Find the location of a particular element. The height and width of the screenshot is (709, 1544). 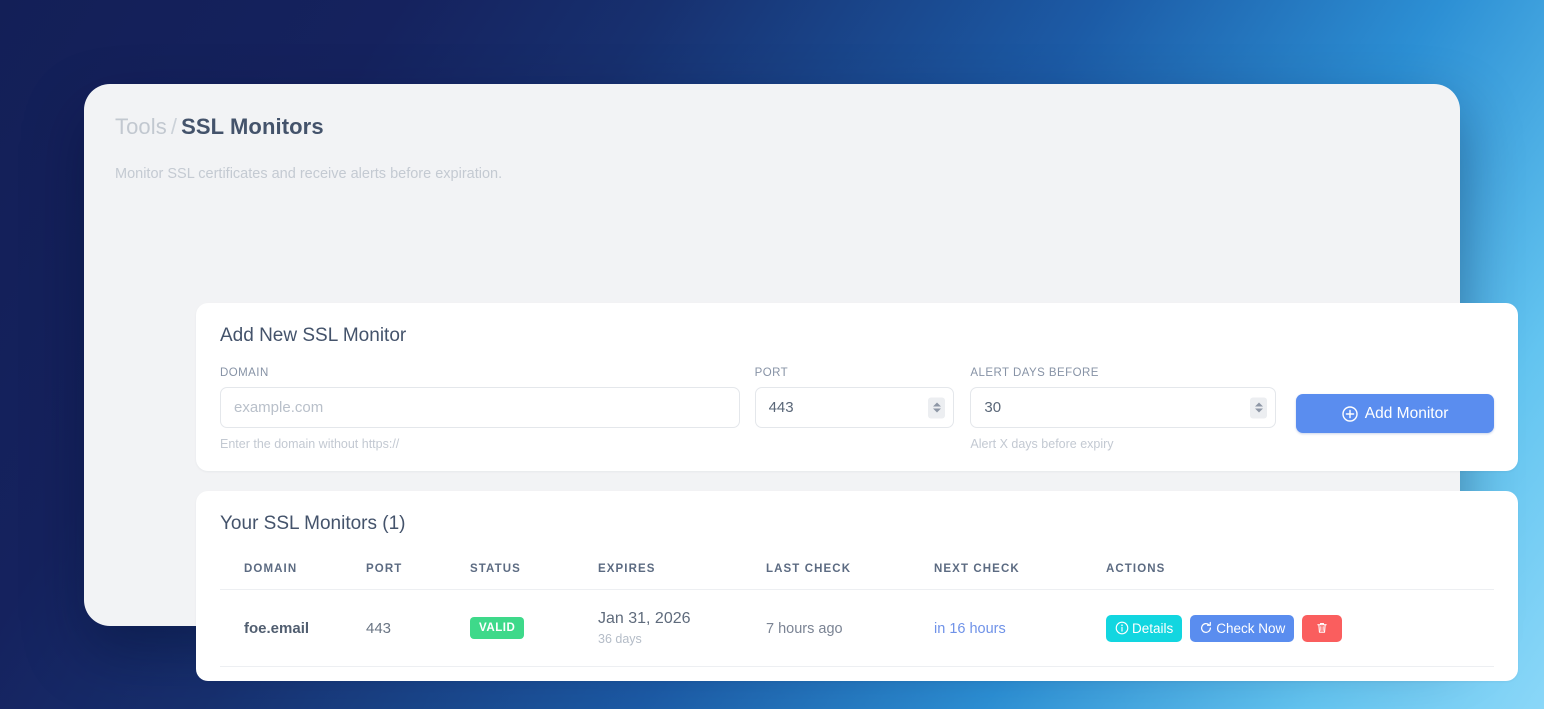

port-input-wrap is located at coordinates (854, 407).